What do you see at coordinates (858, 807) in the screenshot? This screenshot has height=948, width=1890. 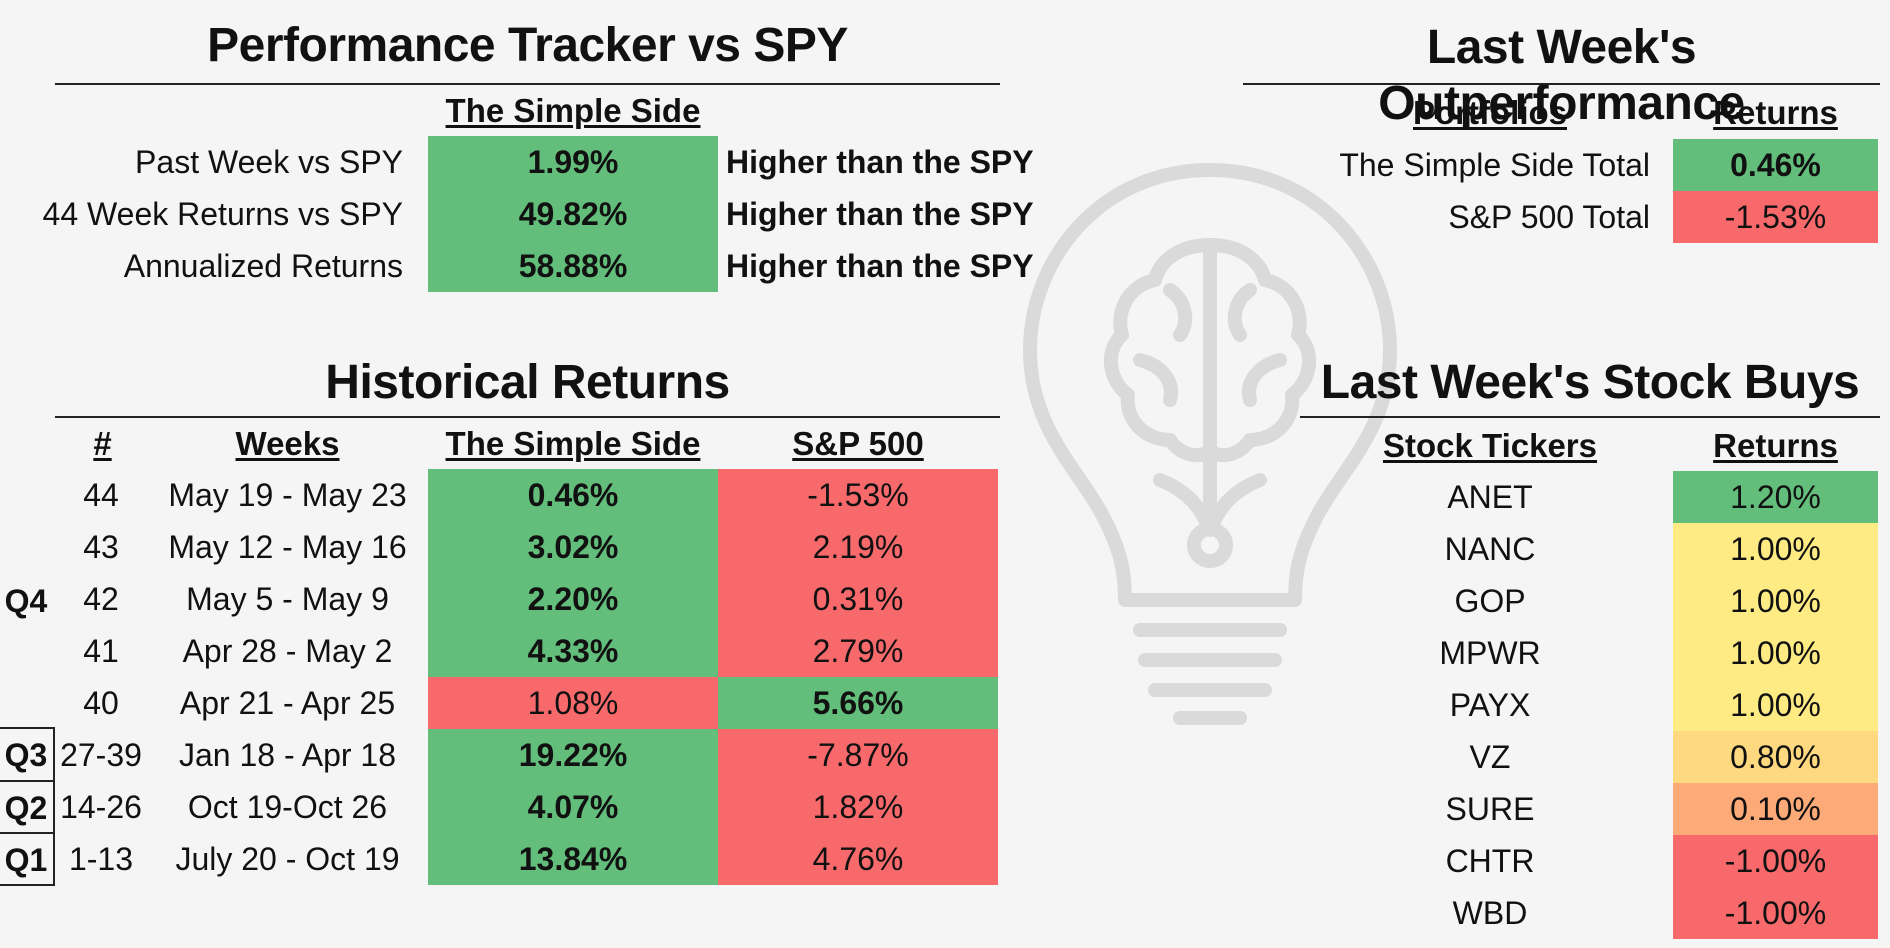 I see `history-row-sp500: 1.82%` at bounding box center [858, 807].